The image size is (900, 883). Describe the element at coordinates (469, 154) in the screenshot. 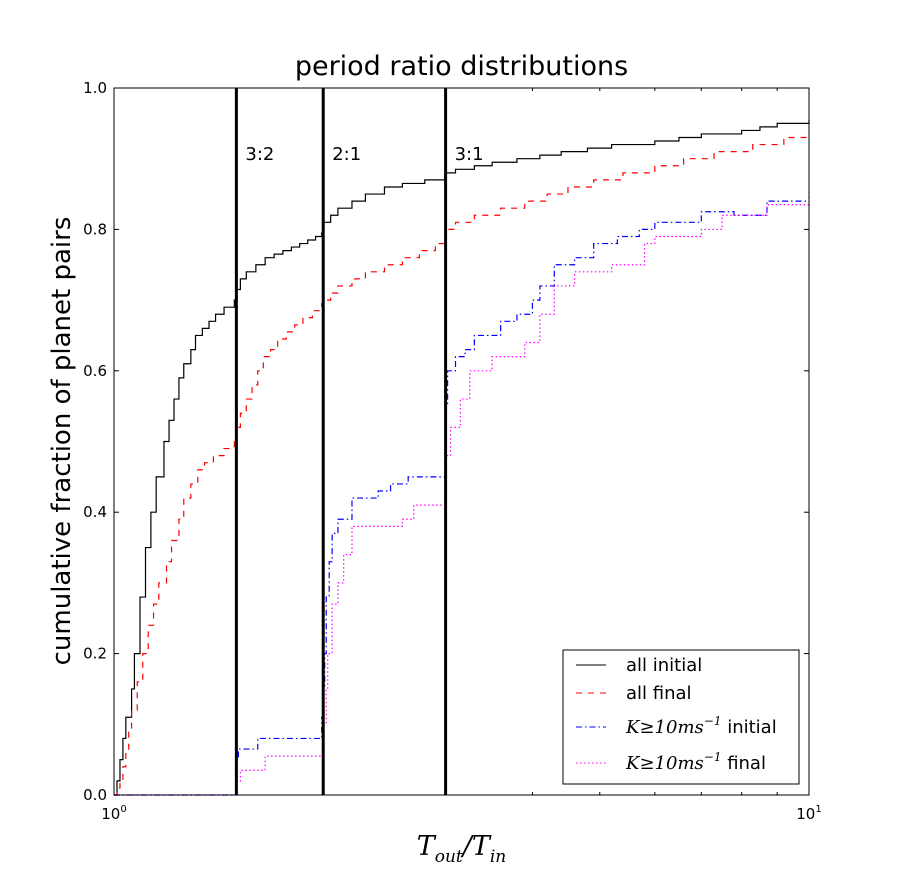

I see `resonance-label-3-1: 3:1` at that location.